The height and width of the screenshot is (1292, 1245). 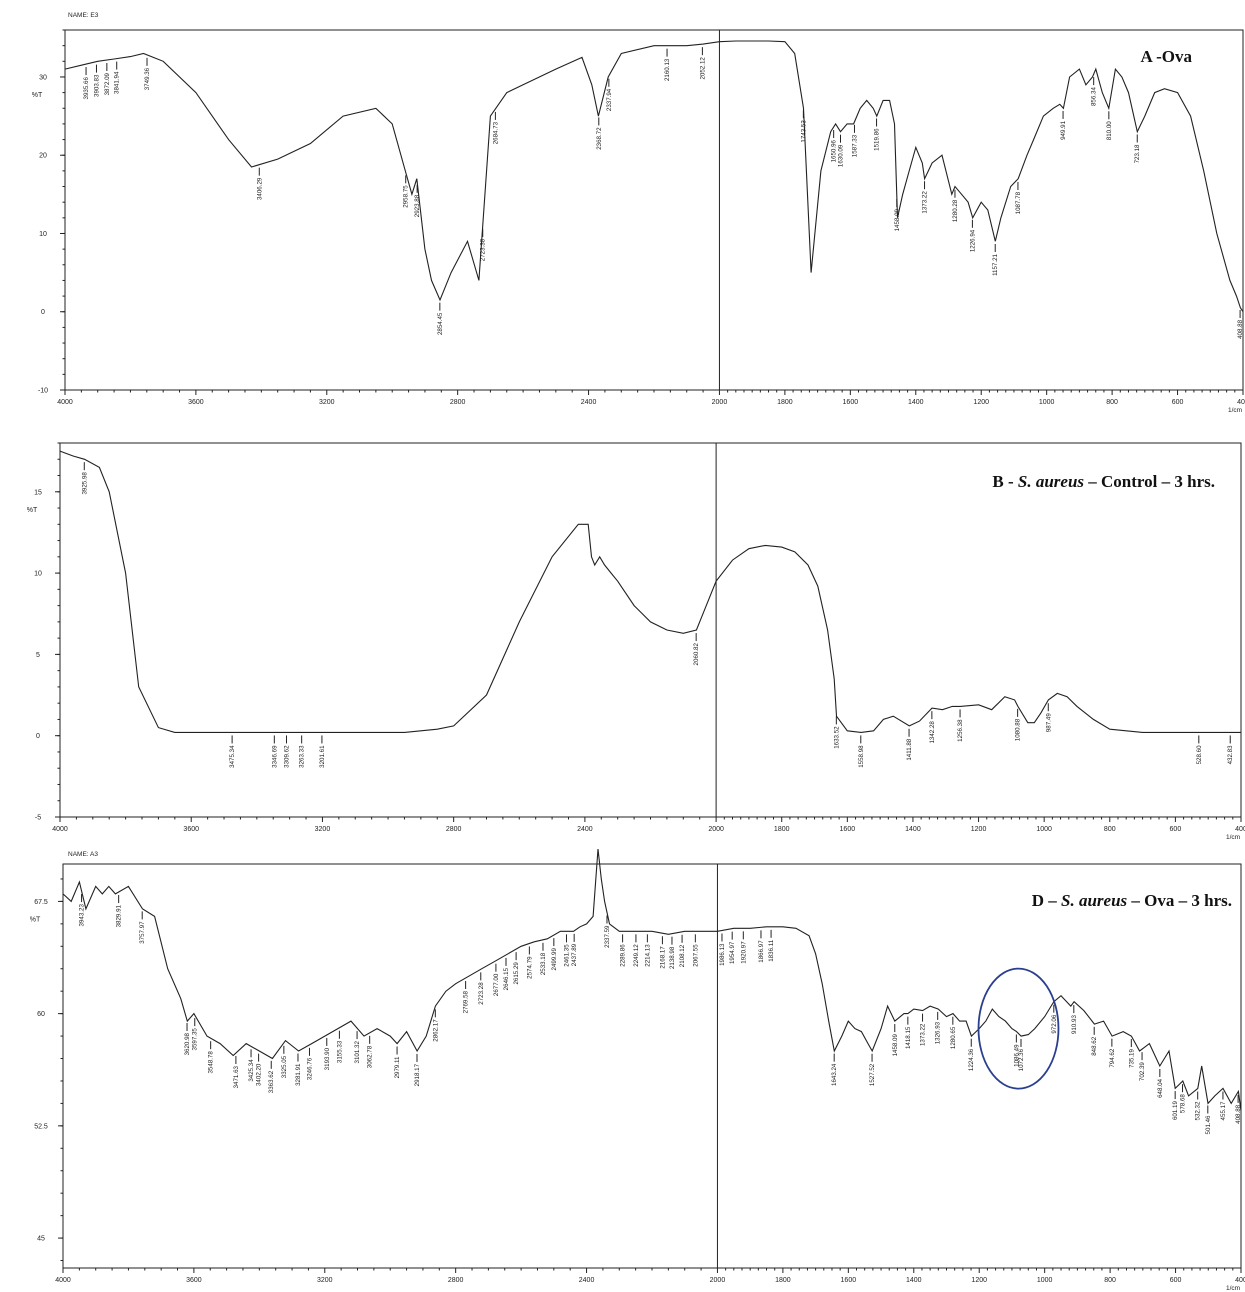 I want to click on peak-label: 1458.09, so click(x=895, y=1044).